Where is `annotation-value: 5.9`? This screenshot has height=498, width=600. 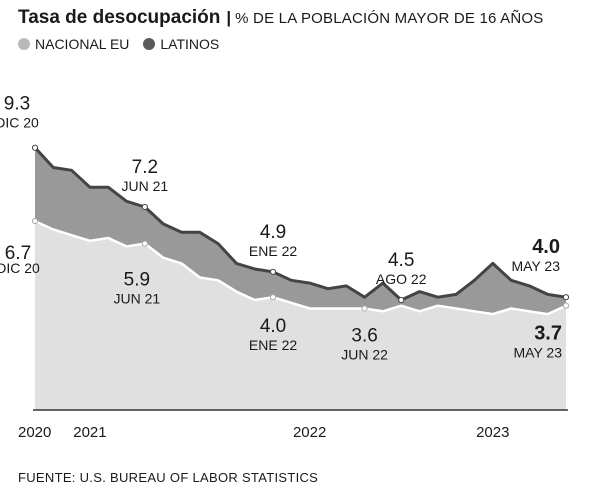 annotation-value: 5.9 is located at coordinates (137, 280).